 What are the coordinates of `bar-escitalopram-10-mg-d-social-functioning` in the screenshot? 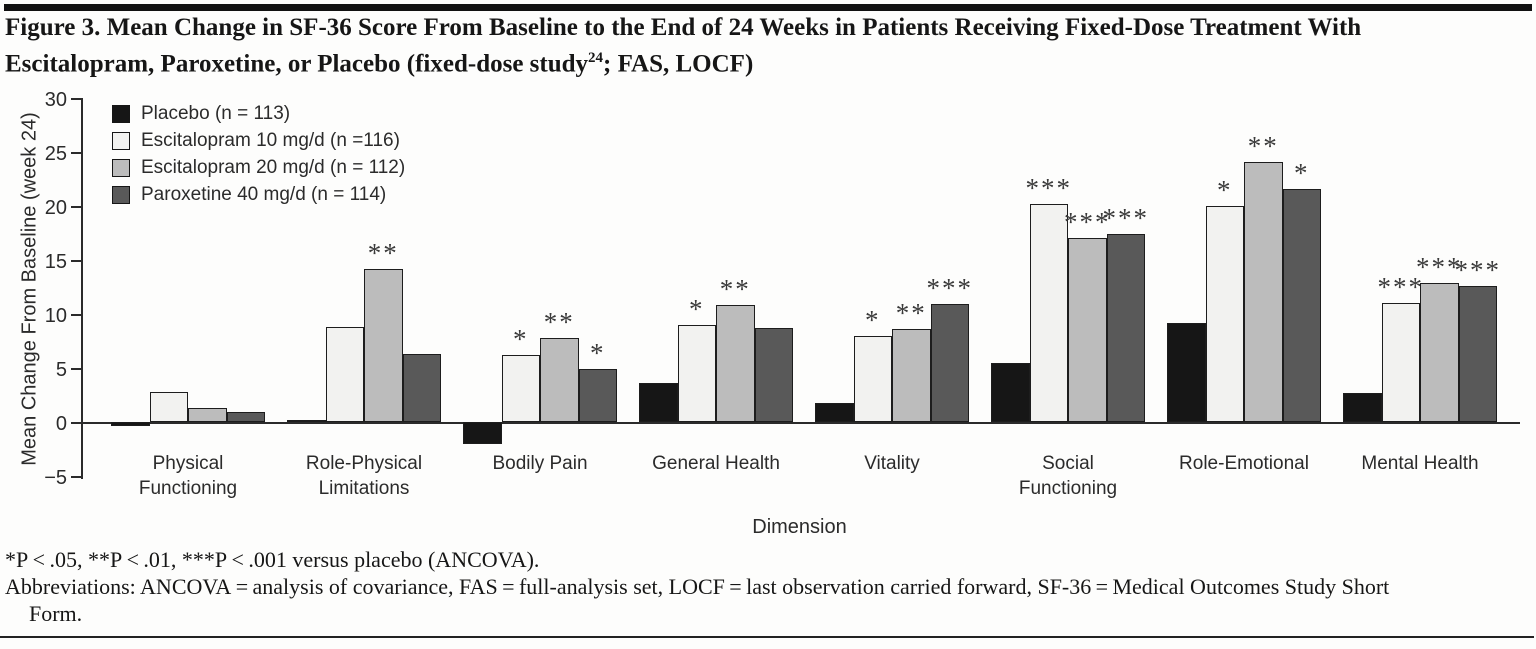 It's located at (1048, 312).